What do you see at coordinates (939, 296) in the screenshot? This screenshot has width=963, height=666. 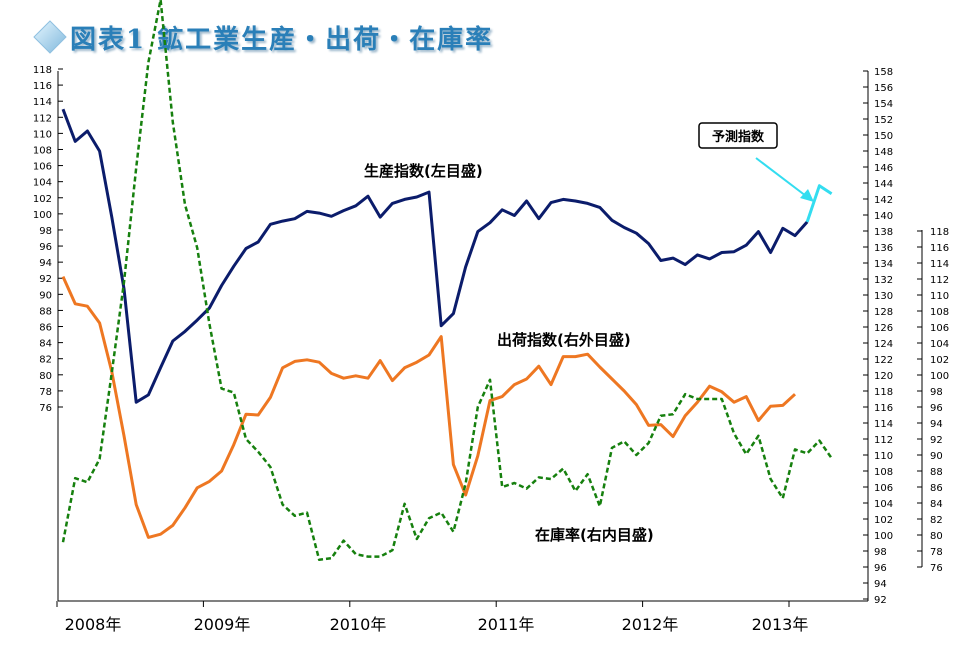 I see `right-inner-tick-label: 110` at bounding box center [939, 296].